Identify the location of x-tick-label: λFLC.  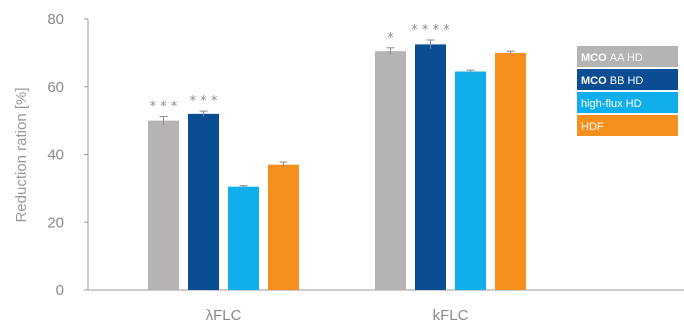
(224, 314).